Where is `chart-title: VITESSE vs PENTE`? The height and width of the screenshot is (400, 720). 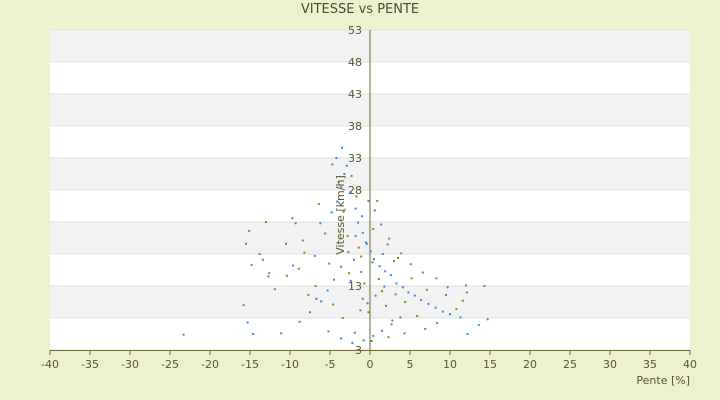 chart-title: VITESSE vs PENTE is located at coordinates (360, 9).